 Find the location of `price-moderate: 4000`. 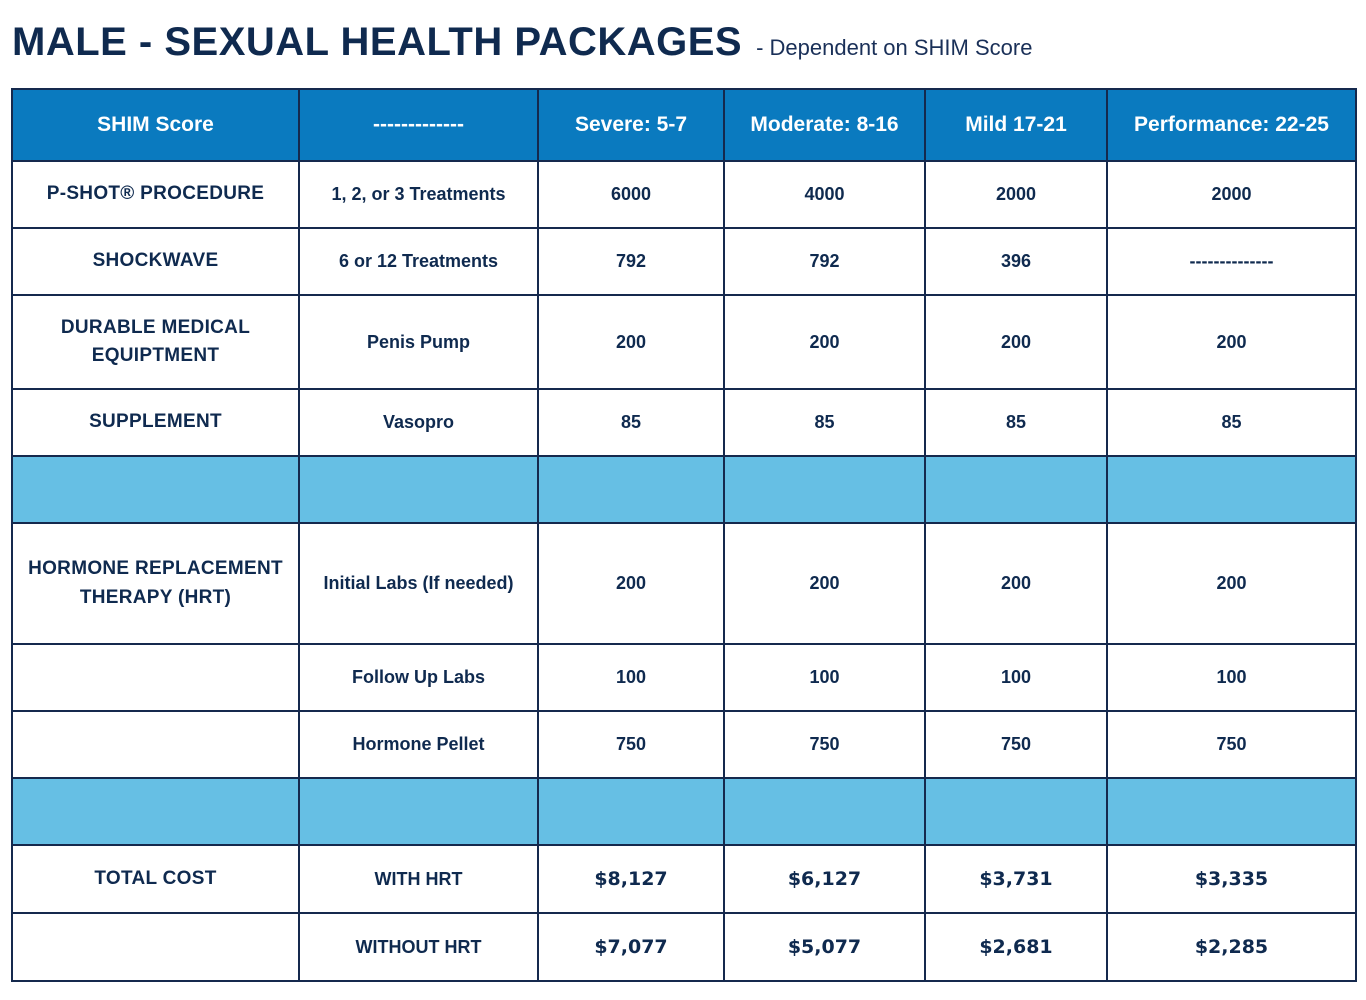

price-moderate: 4000 is located at coordinates (824, 194).